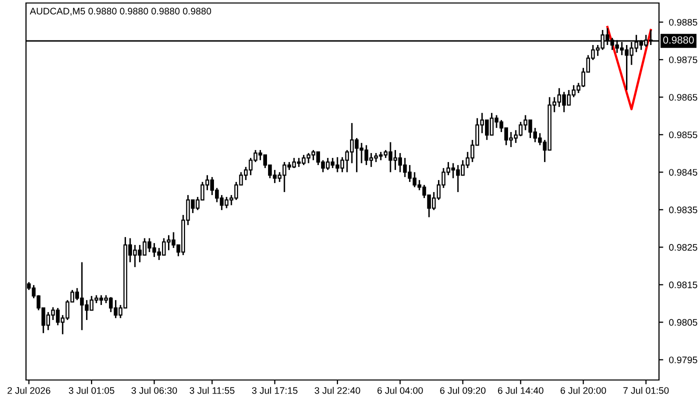 This screenshot has width=700, height=400. I want to click on x-tick-label: 6 Jul 04:00, so click(400, 390).